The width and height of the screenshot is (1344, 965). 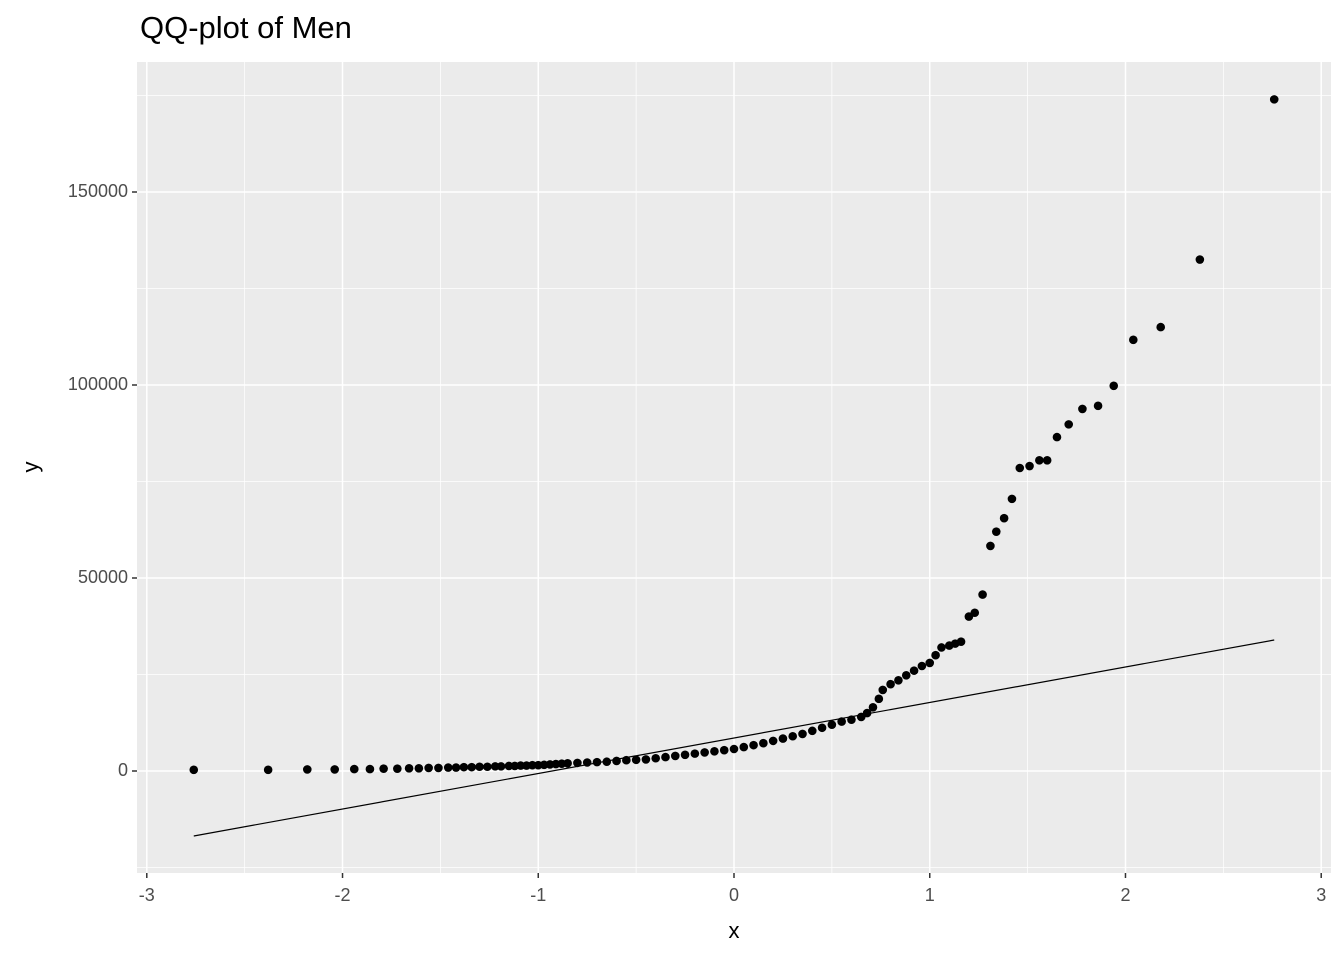 What do you see at coordinates (123, 770) in the screenshot?
I see `y-tick-label: 0` at bounding box center [123, 770].